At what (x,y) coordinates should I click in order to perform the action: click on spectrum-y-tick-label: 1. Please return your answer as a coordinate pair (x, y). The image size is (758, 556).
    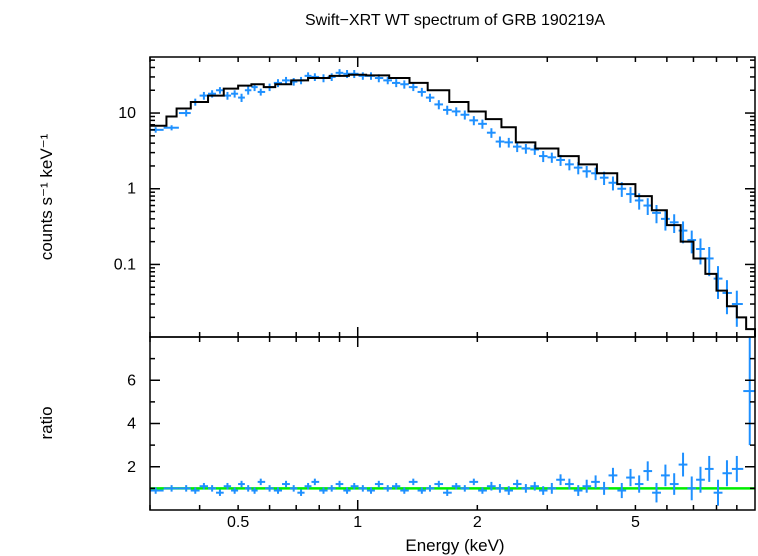
    Looking at the image, I should click on (131, 189).